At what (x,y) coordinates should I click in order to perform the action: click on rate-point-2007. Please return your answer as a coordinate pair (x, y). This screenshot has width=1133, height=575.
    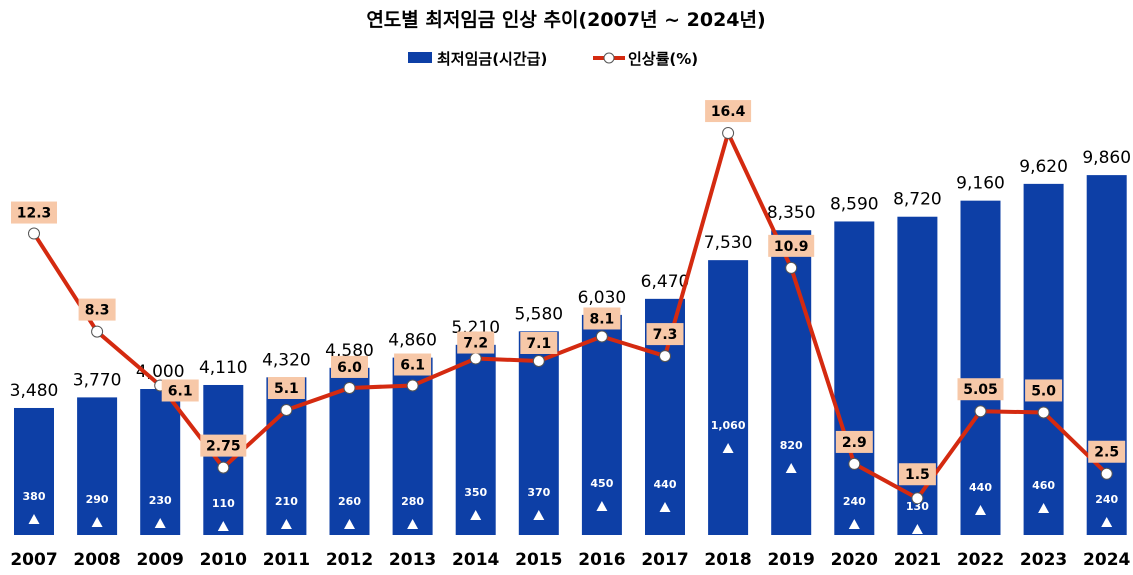
    Looking at the image, I should click on (34, 233).